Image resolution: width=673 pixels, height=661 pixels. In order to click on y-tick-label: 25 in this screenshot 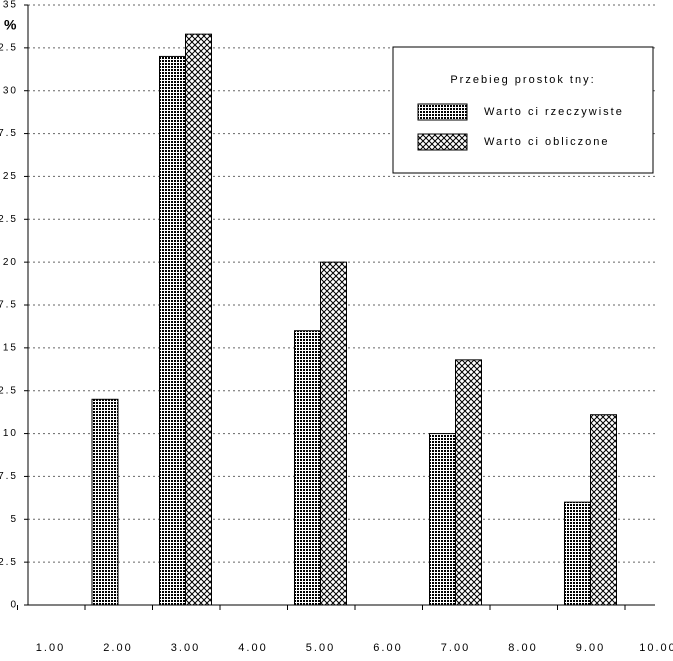, I will do `click(10, 176)`.